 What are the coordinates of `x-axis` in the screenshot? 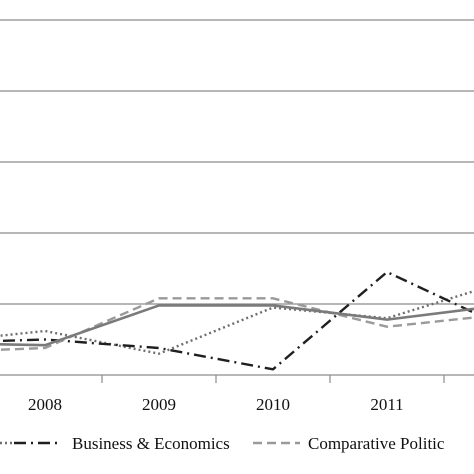 It's located at (237, 378).